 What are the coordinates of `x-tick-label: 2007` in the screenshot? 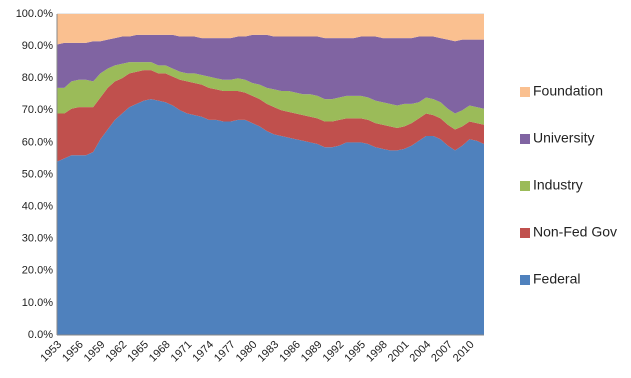 It's located at (442, 352).